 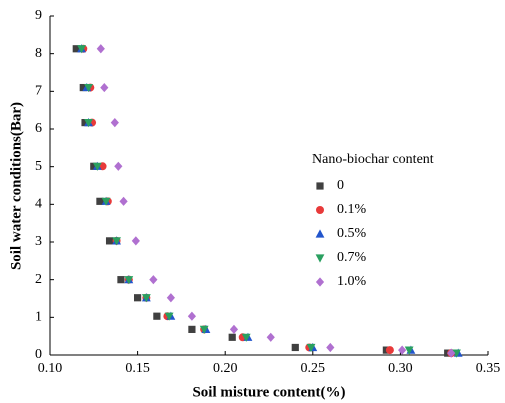 What do you see at coordinates (38, 317) in the screenshot?
I see `y-tick-label: 1` at bounding box center [38, 317].